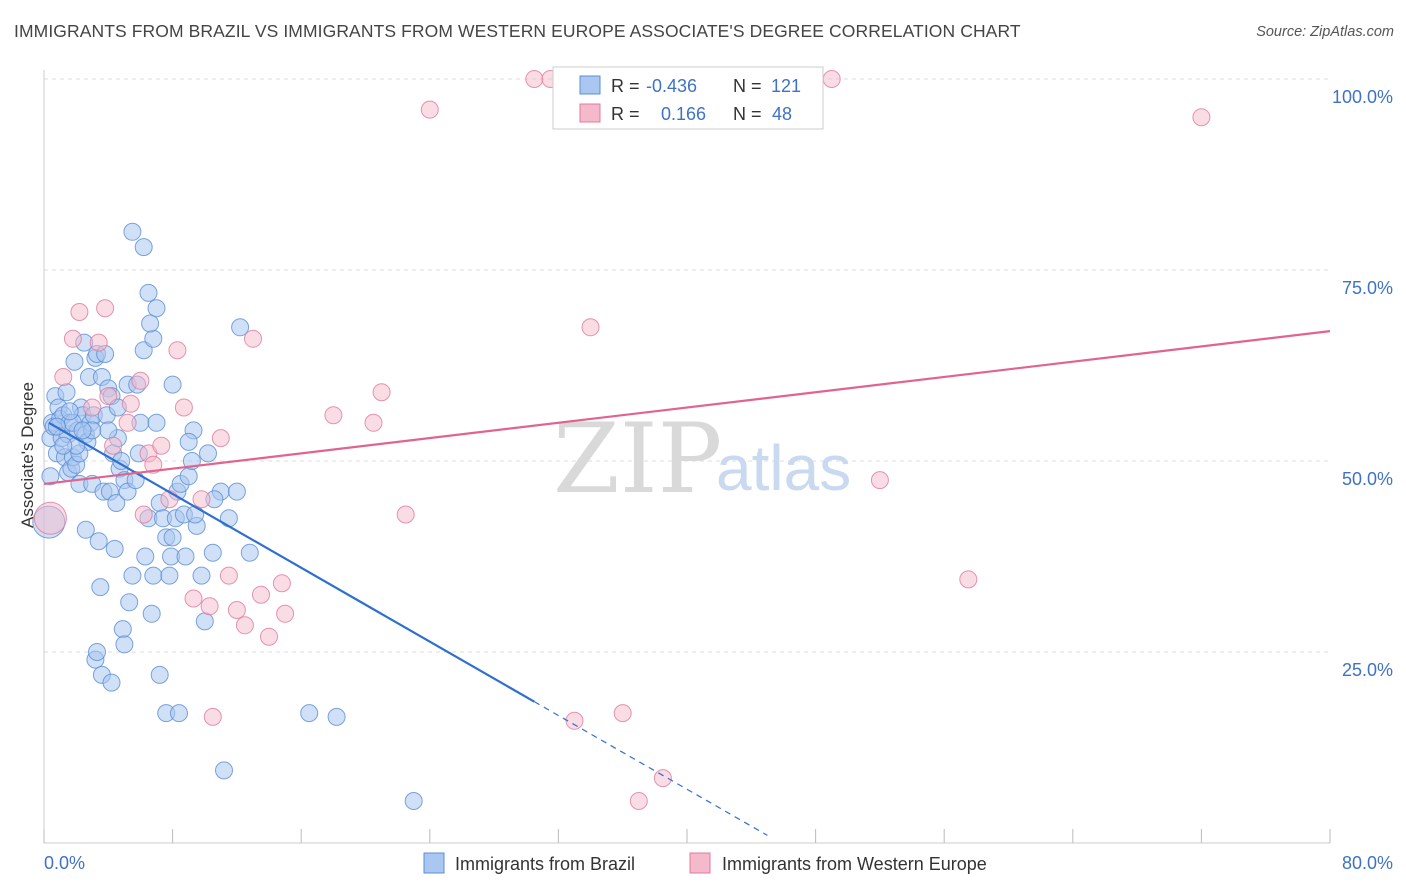  I want to click on stats-r-value-brazil: -0.436, so click(671, 86).